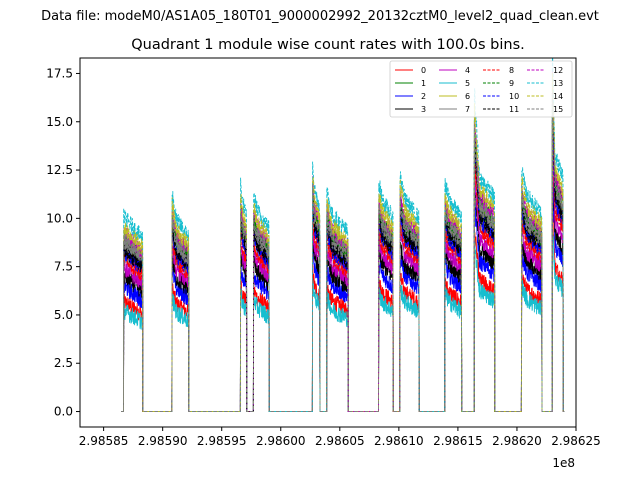 The width and height of the screenshot is (640, 480). Describe the element at coordinates (399, 441) in the screenshot. I see `x-tick-label: 2.98610` at that location.